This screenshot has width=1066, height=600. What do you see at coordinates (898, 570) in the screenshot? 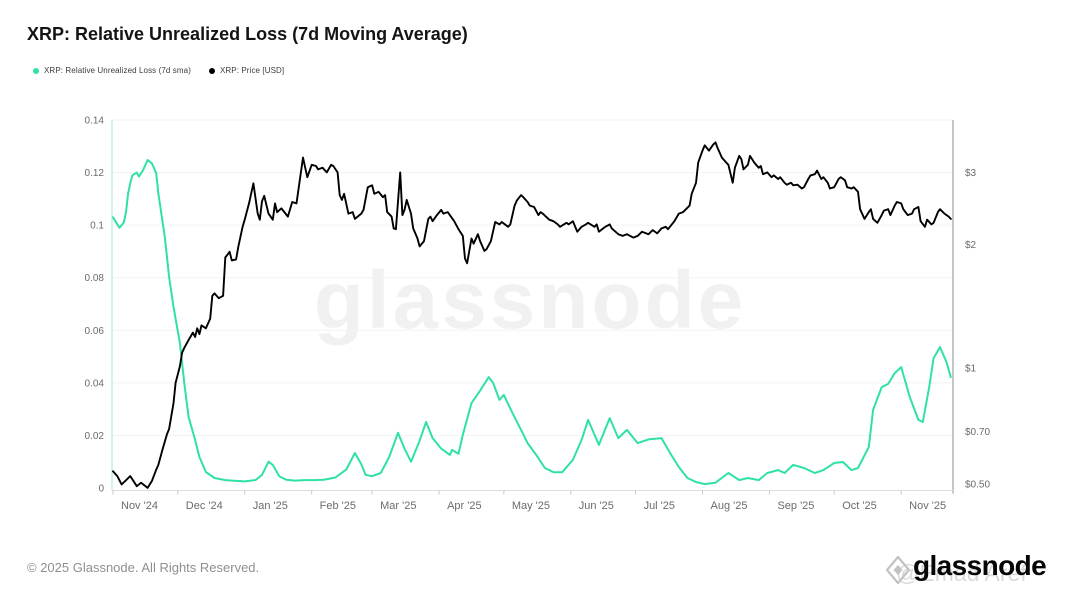
I see `glassnode-logo-icon` at bounding box center [898, 570].